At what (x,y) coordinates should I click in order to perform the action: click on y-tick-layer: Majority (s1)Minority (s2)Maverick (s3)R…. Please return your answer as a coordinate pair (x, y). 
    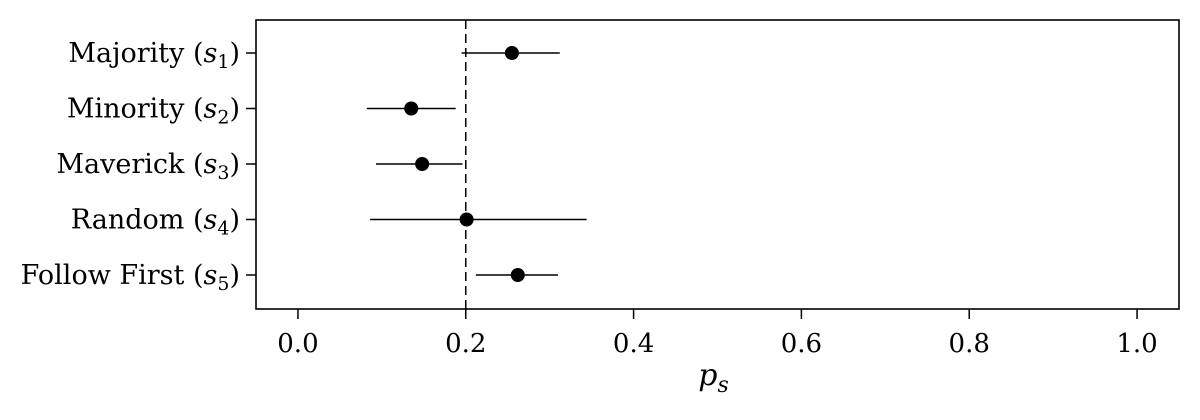
    Looking at the image, I should click on (138, 166).